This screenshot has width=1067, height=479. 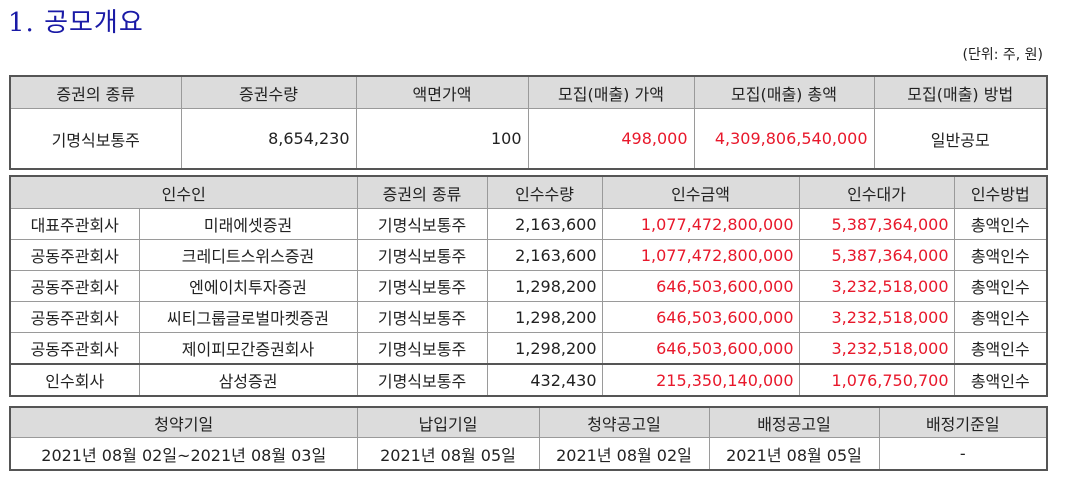 What do you see at coordinates (448, 454) in the screenshot?
I see `cell-payment-date: 2021년 08월 05일` at bounding box center [448, 454].